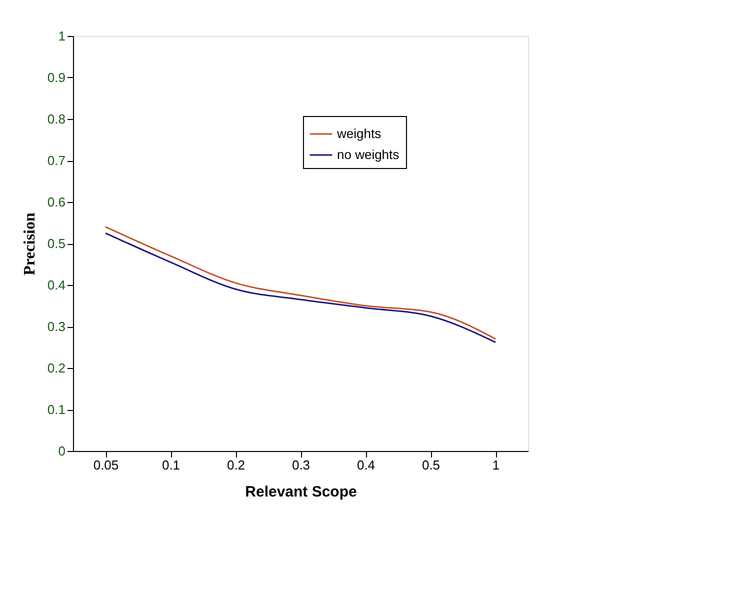 The height and width of the screenshot is (590, 735). I want to click on y-tick-label: 0.8, so click(56, 119).